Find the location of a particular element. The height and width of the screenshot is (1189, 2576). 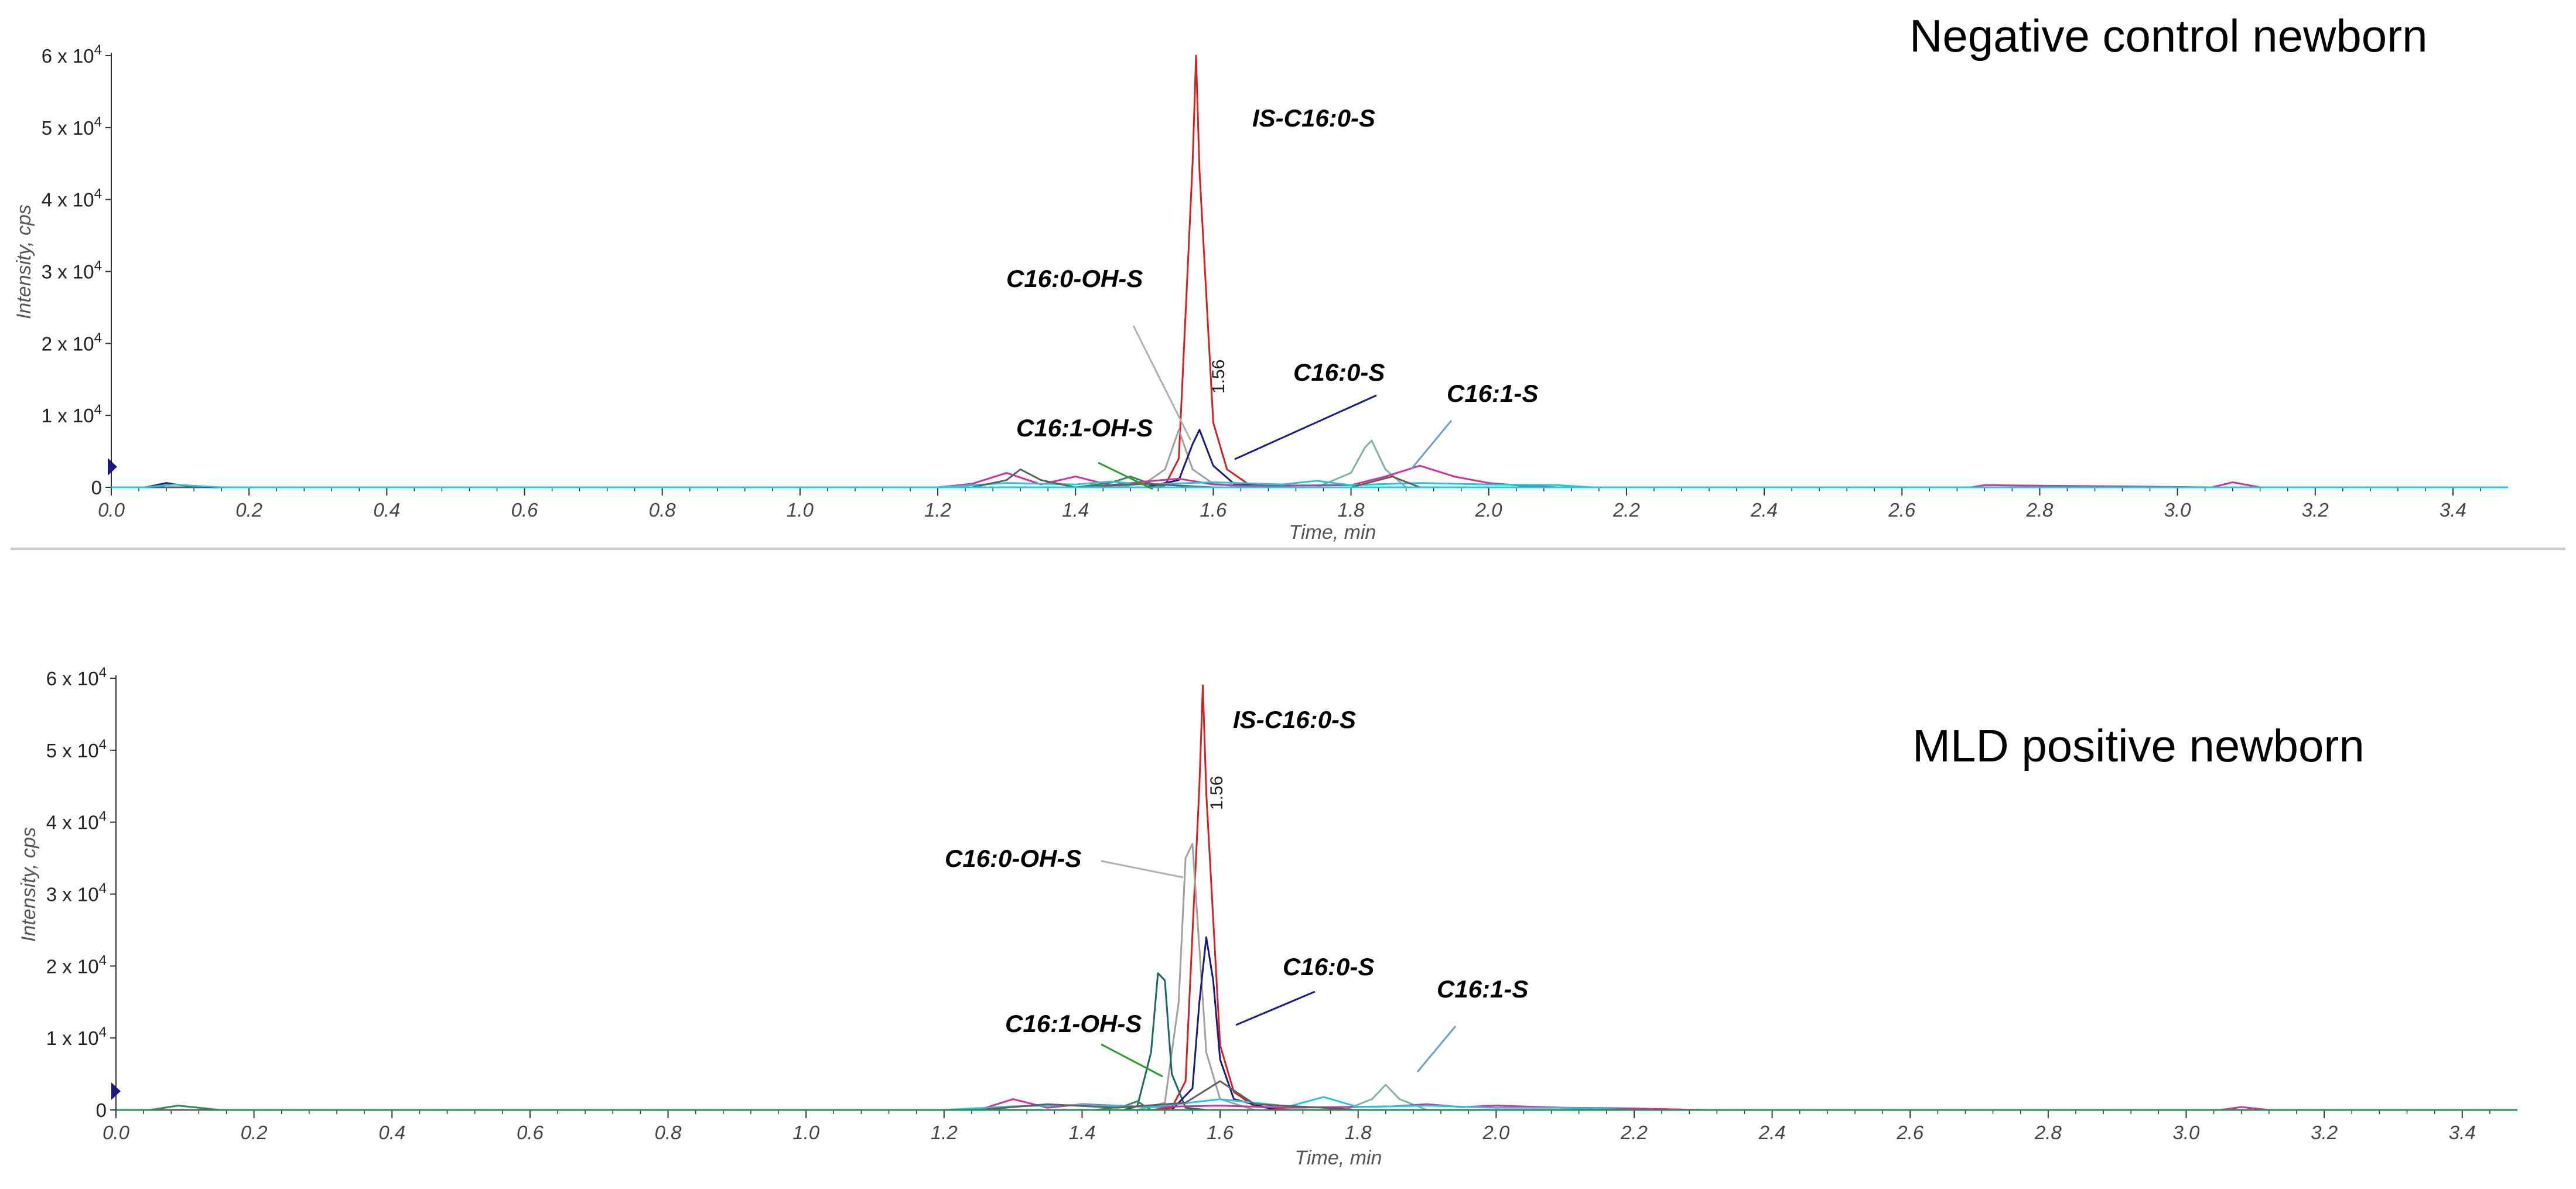

panel-title: MLD positive newborn is located at coordinates (2139, 745).